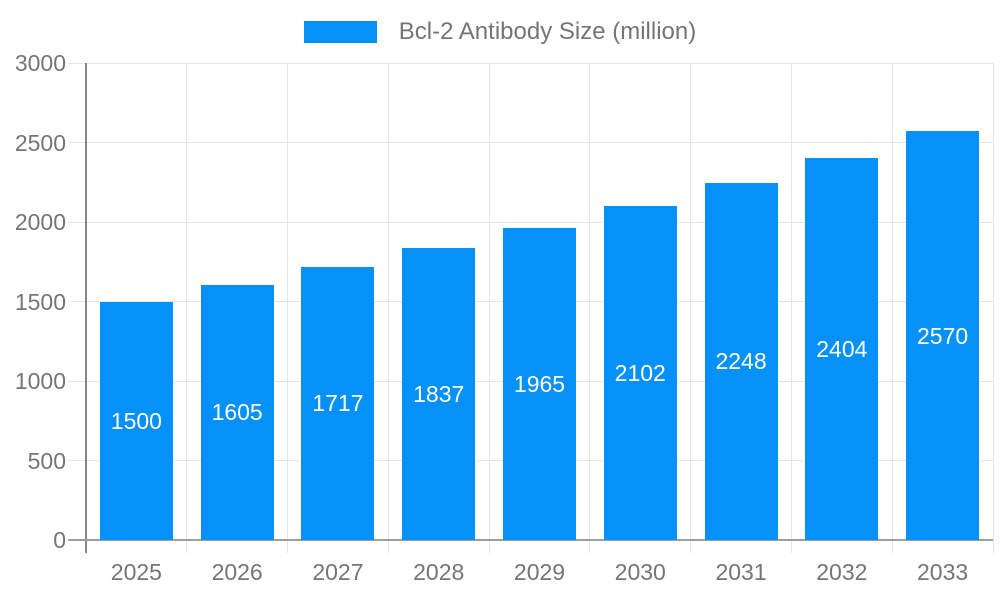 The image size is (1000, 600). Describe the element at coordinates (40, 222) in the screenshot. I see `y-axis-label: 2000` at that location.